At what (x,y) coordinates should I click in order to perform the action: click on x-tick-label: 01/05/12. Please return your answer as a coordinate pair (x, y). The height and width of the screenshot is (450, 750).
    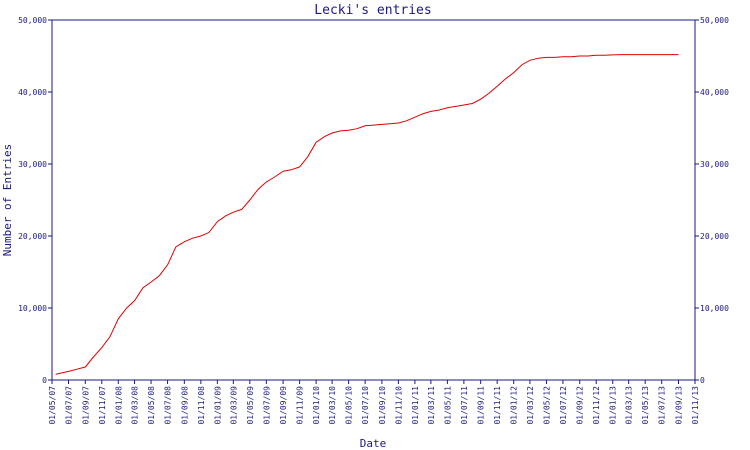
    Looking at the image, I should click on (546, 405).